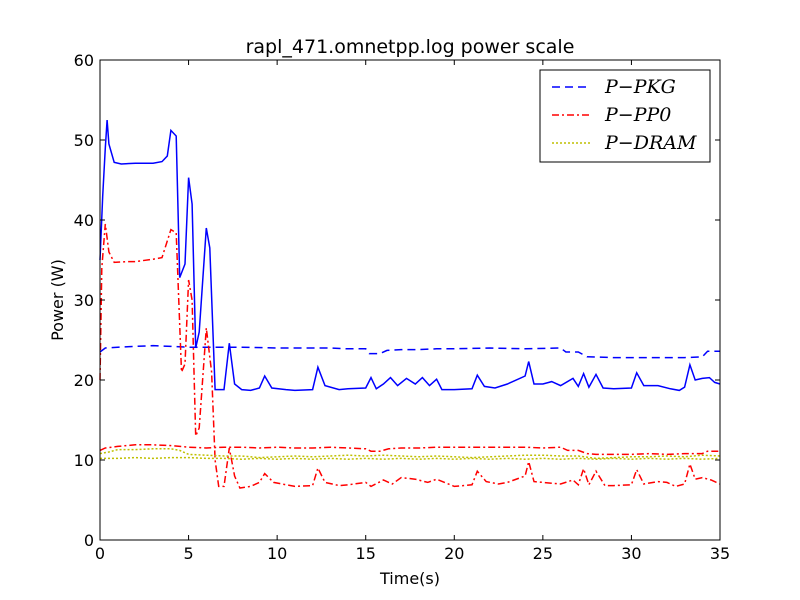  Describe the element at coordinates (100, 553) in the screenshot. I see `x-tick-label: 0` at that location.